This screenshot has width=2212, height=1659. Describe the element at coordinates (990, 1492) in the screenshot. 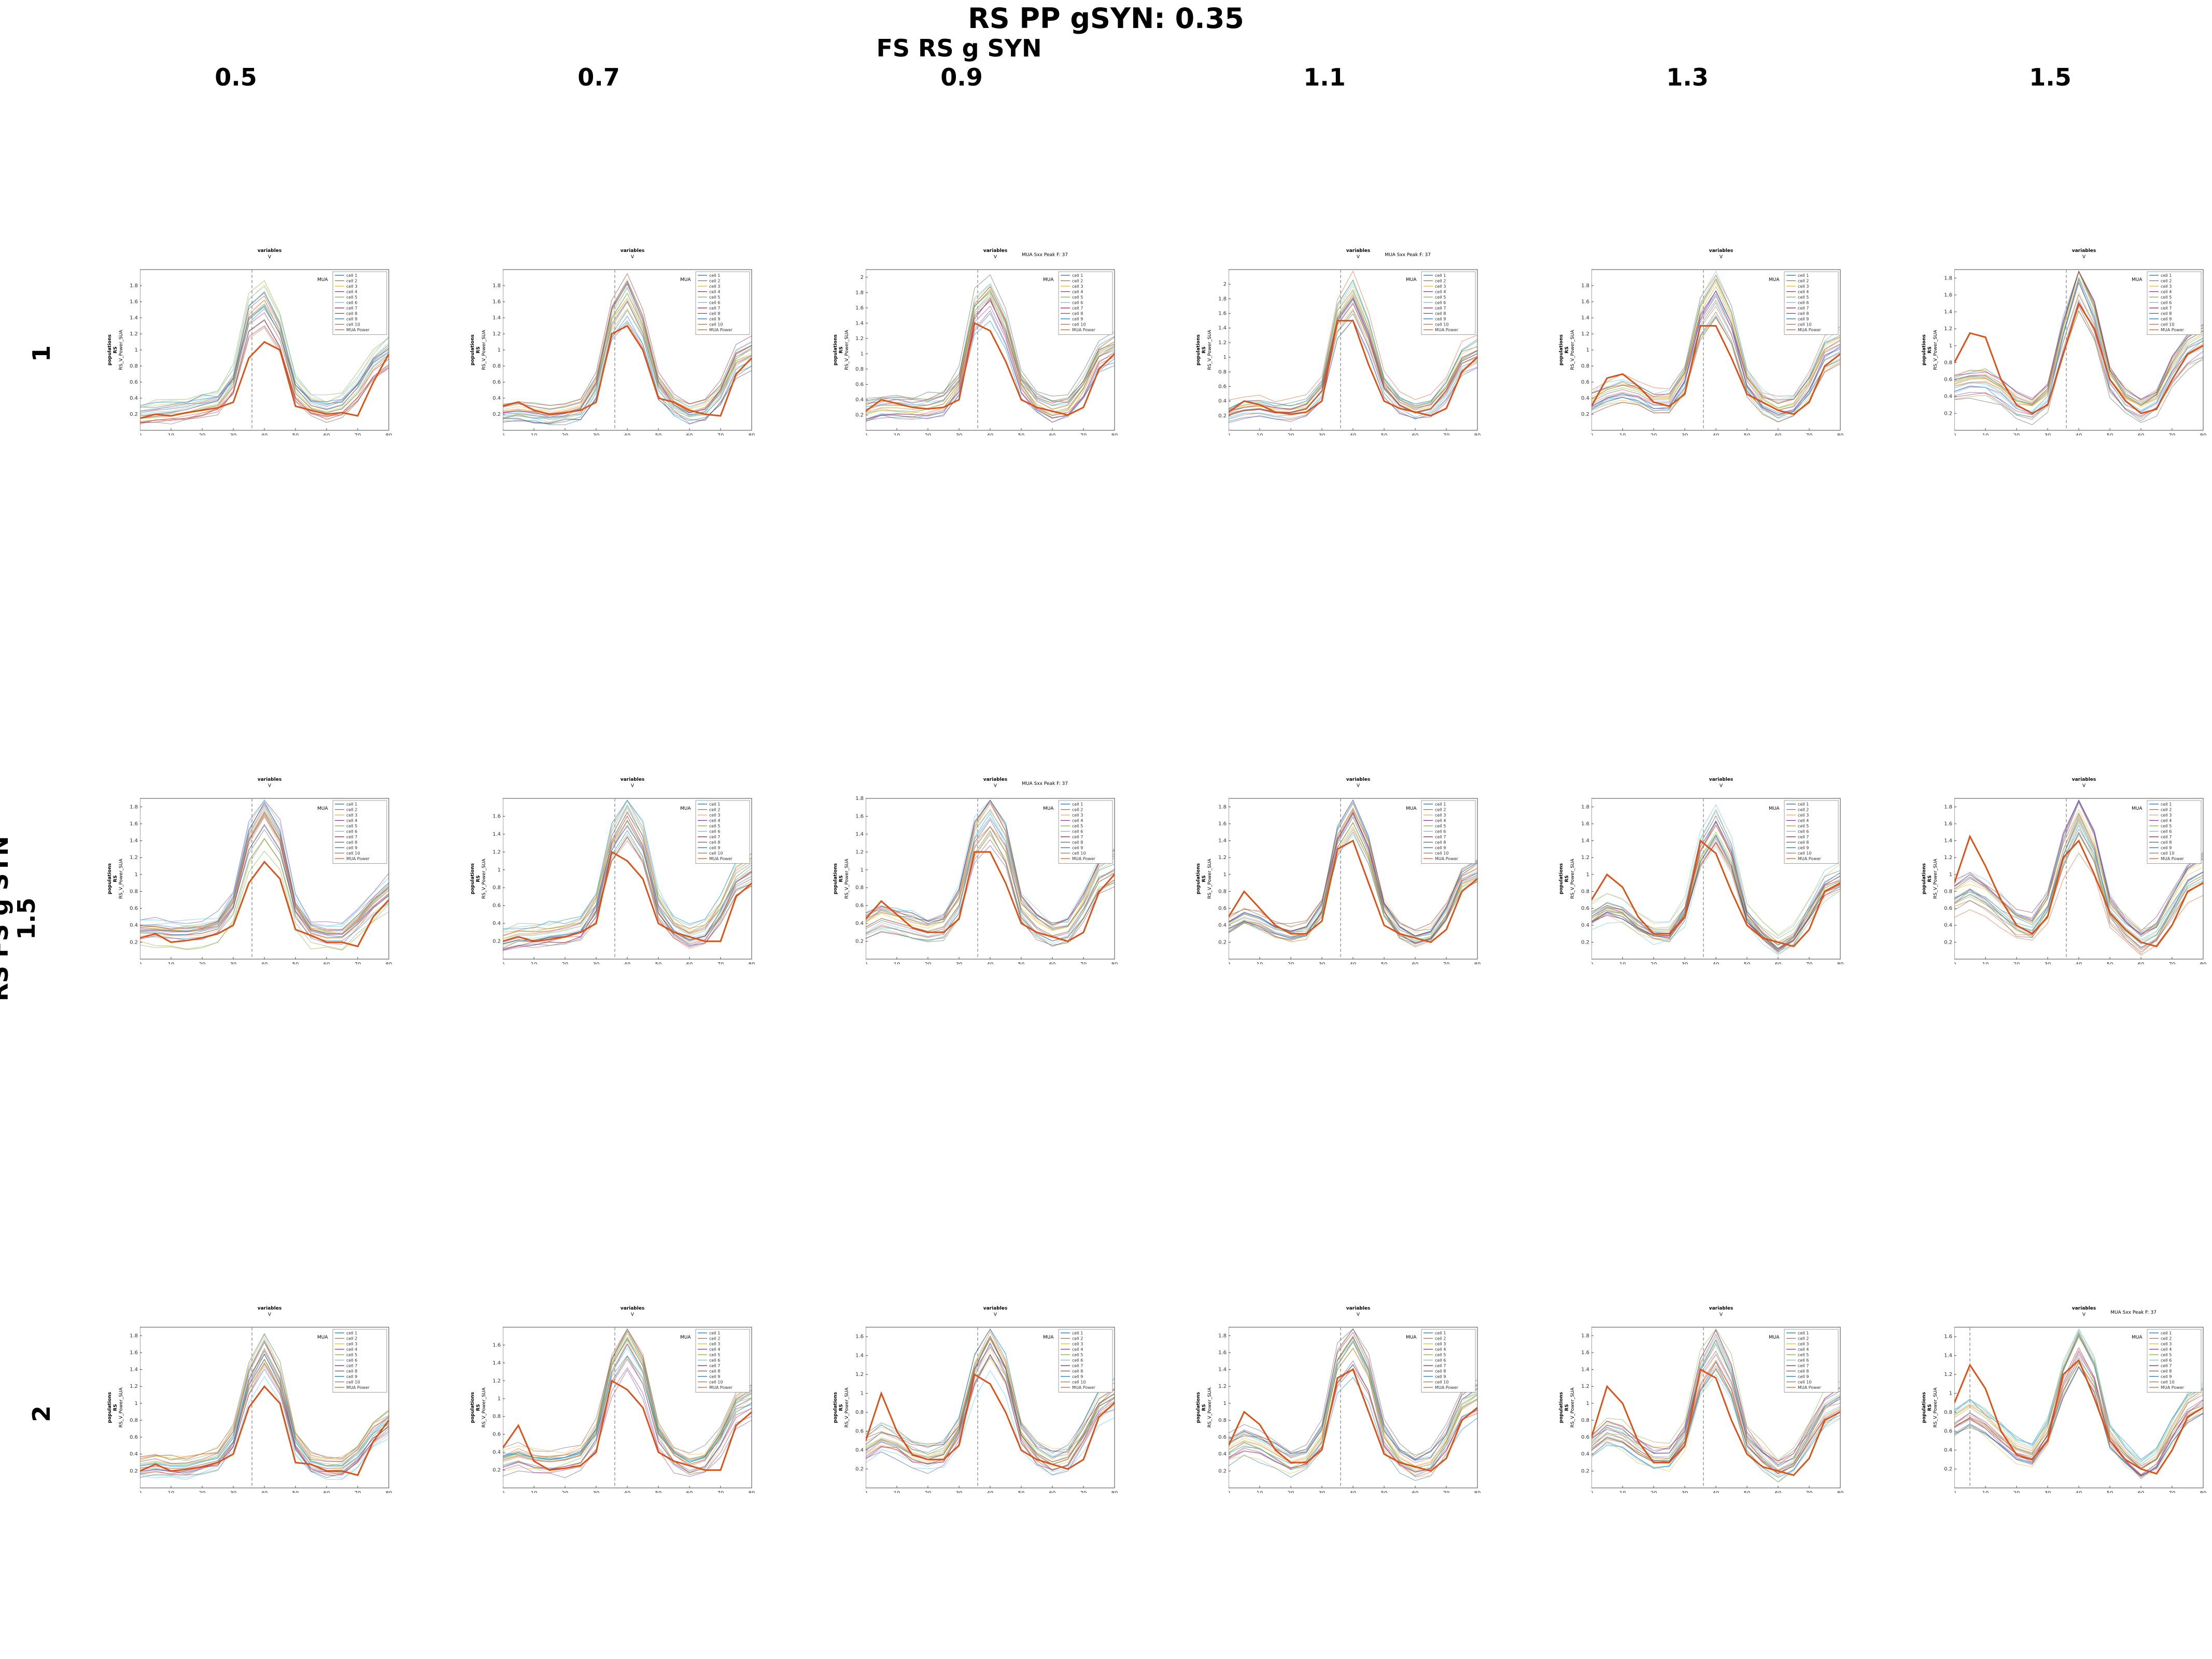

I see `x-tick-label: 40` at that location.